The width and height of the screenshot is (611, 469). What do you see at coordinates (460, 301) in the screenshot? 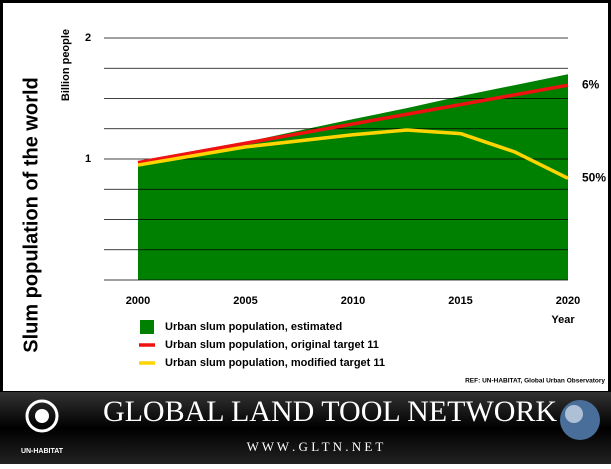
I see `x-tick-label: 2015` at bounding box center [460, 301].